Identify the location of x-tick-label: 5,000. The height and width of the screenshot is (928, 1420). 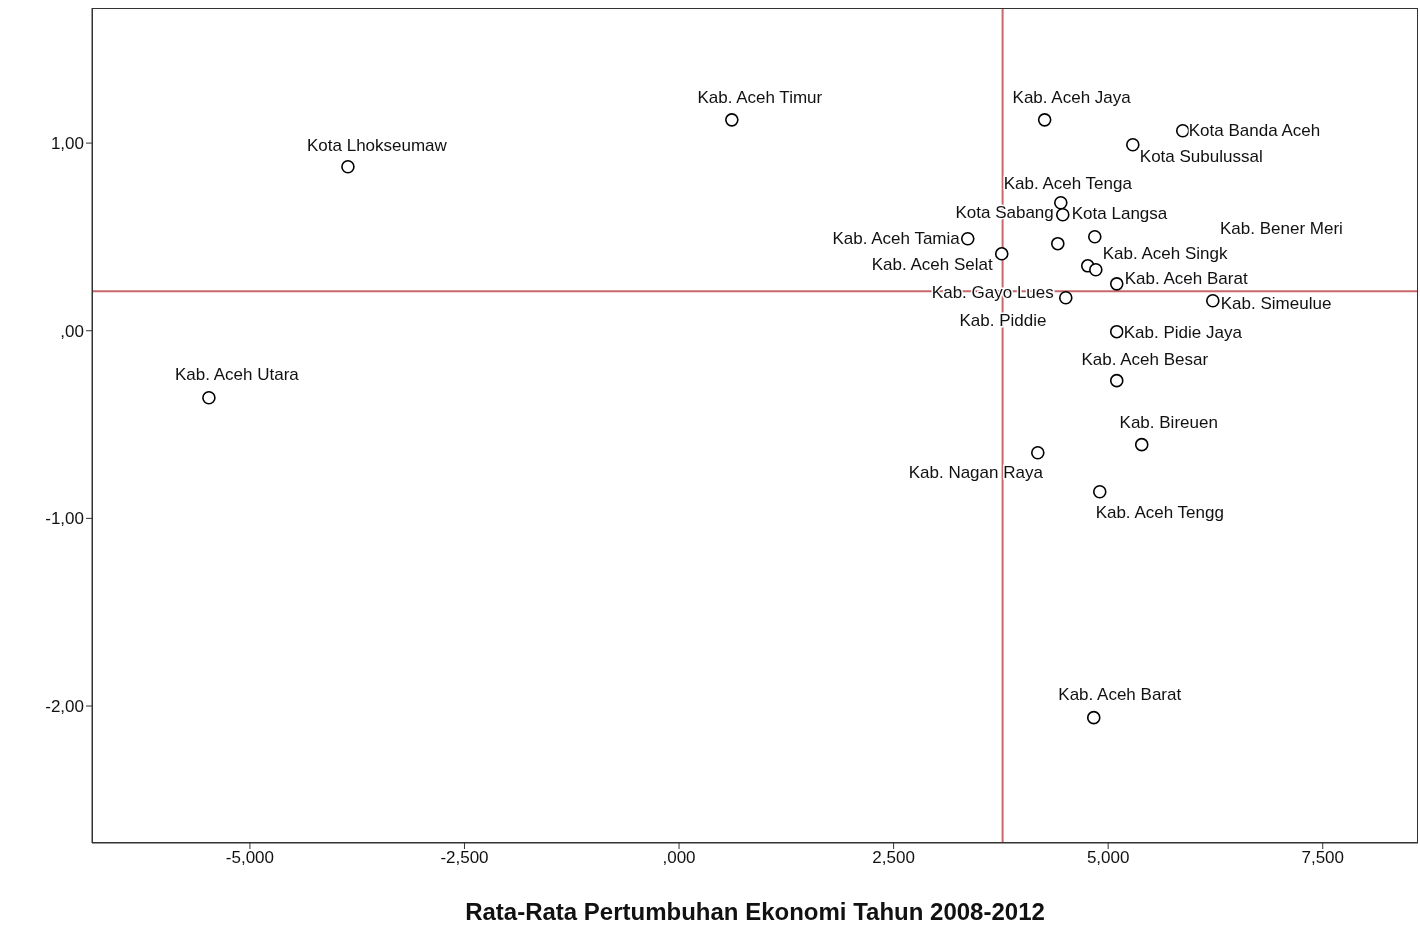
(1108, 858).